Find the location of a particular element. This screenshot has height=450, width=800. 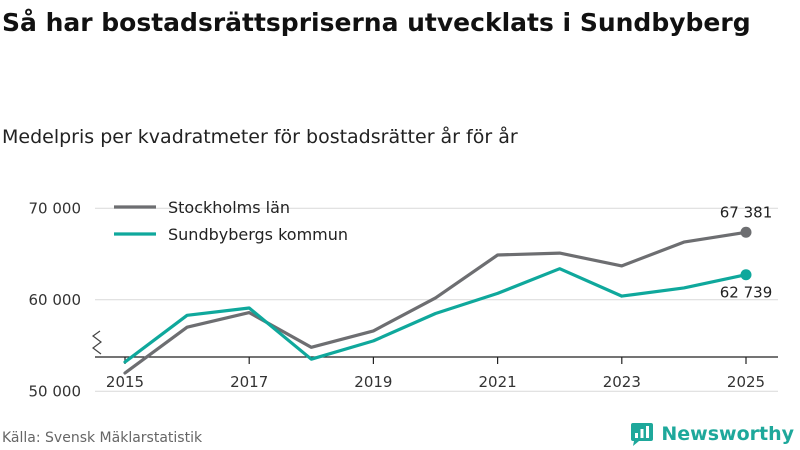

newsworthy-logo-icon is located at coordinates (642, 434).